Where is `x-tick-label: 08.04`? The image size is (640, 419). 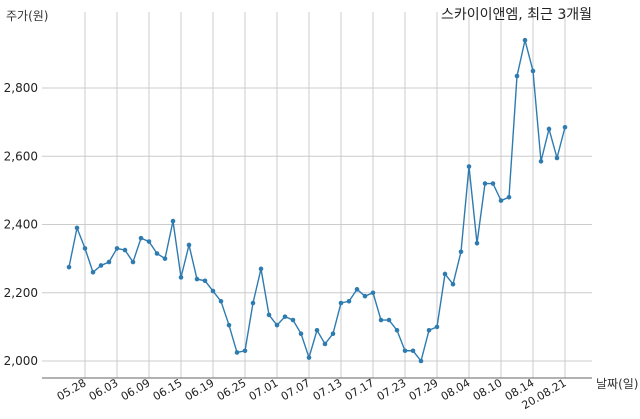 x-tick-label: 08.04 is located at coordinates (456, 389).